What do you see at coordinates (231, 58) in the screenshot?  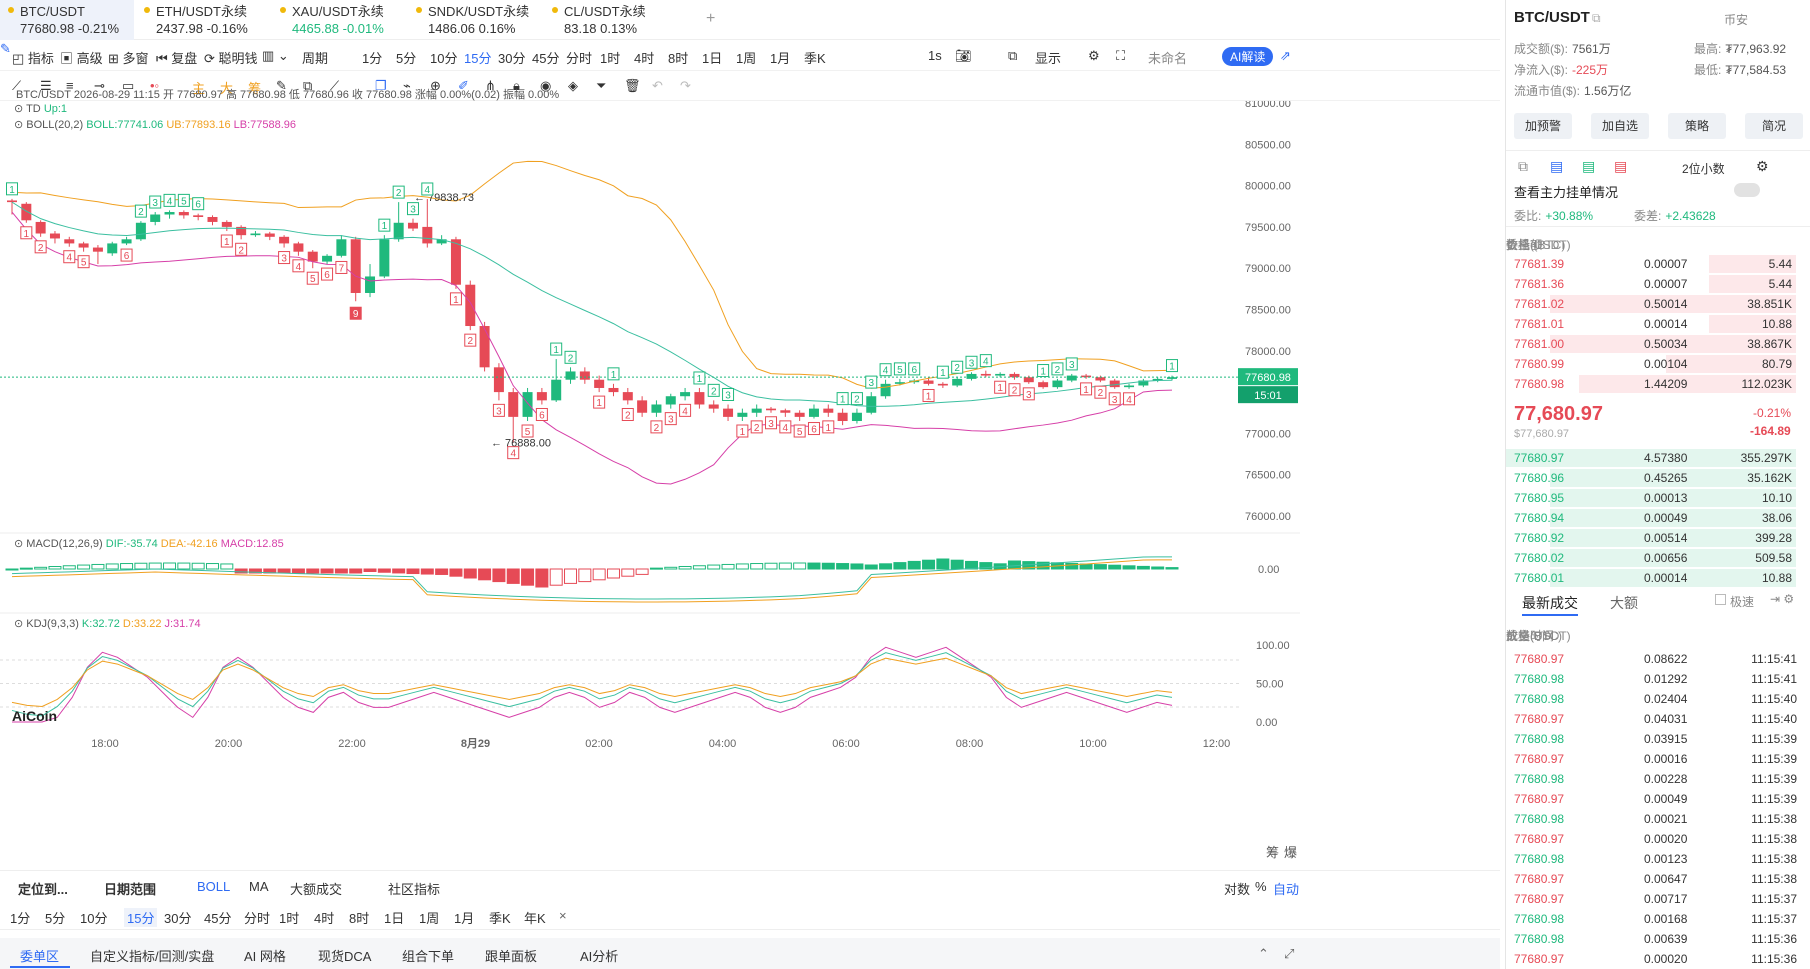 I see `toolbar-item-4: ⟳ 聪明钱` at bounding box center [231, 58].